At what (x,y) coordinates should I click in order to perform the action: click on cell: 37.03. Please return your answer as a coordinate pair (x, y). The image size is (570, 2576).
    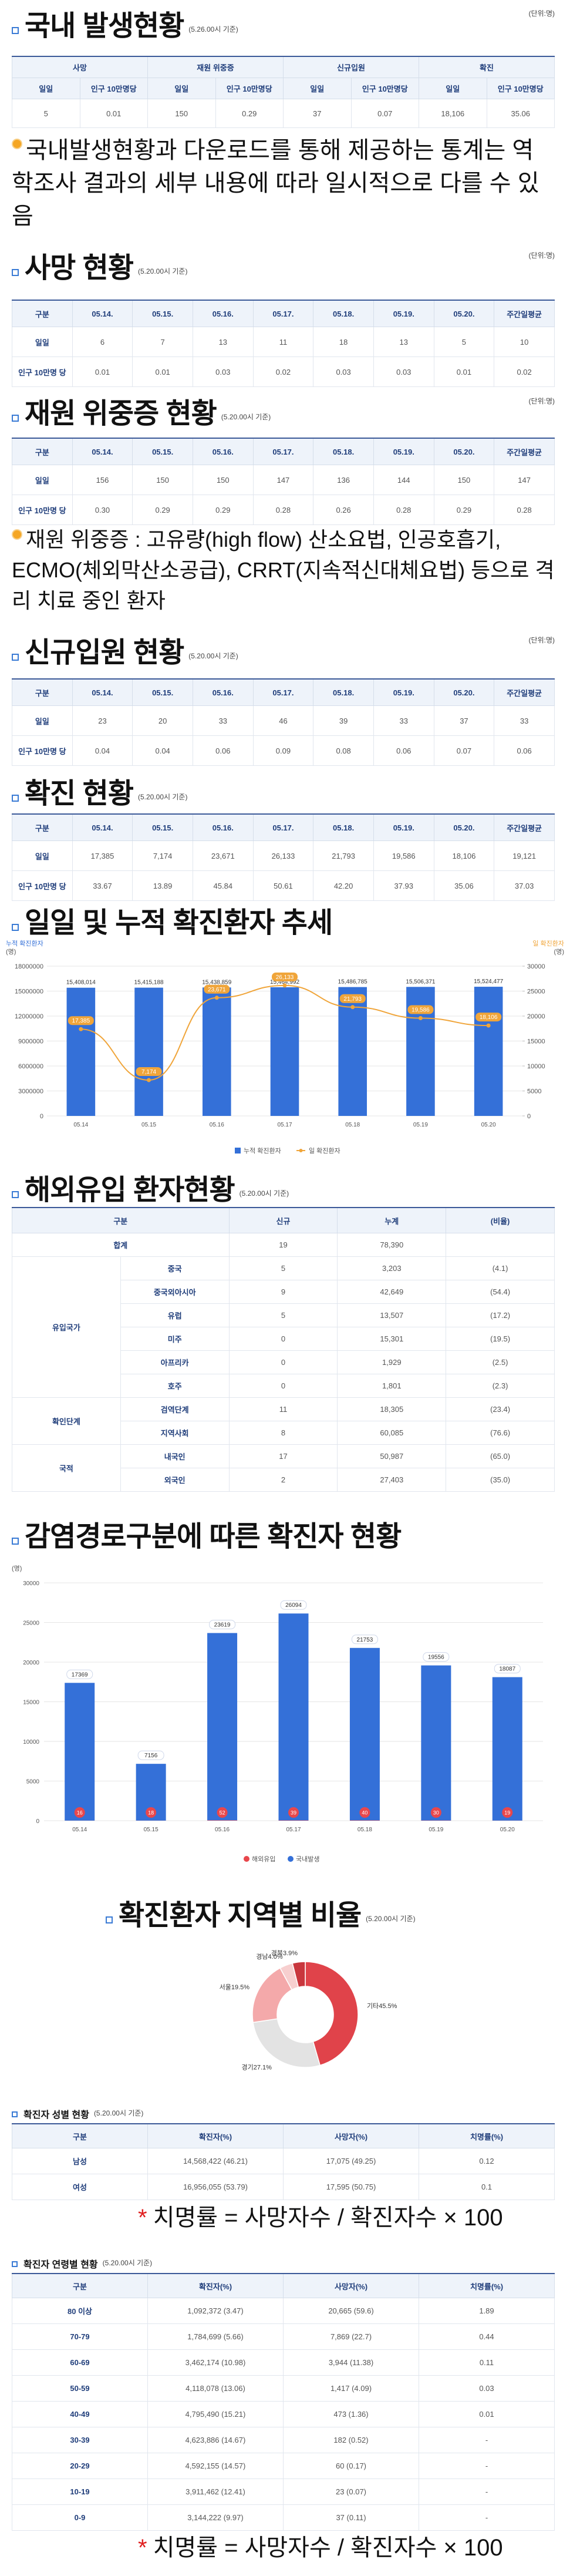
    Looking at the image, I should click on (524, 885).